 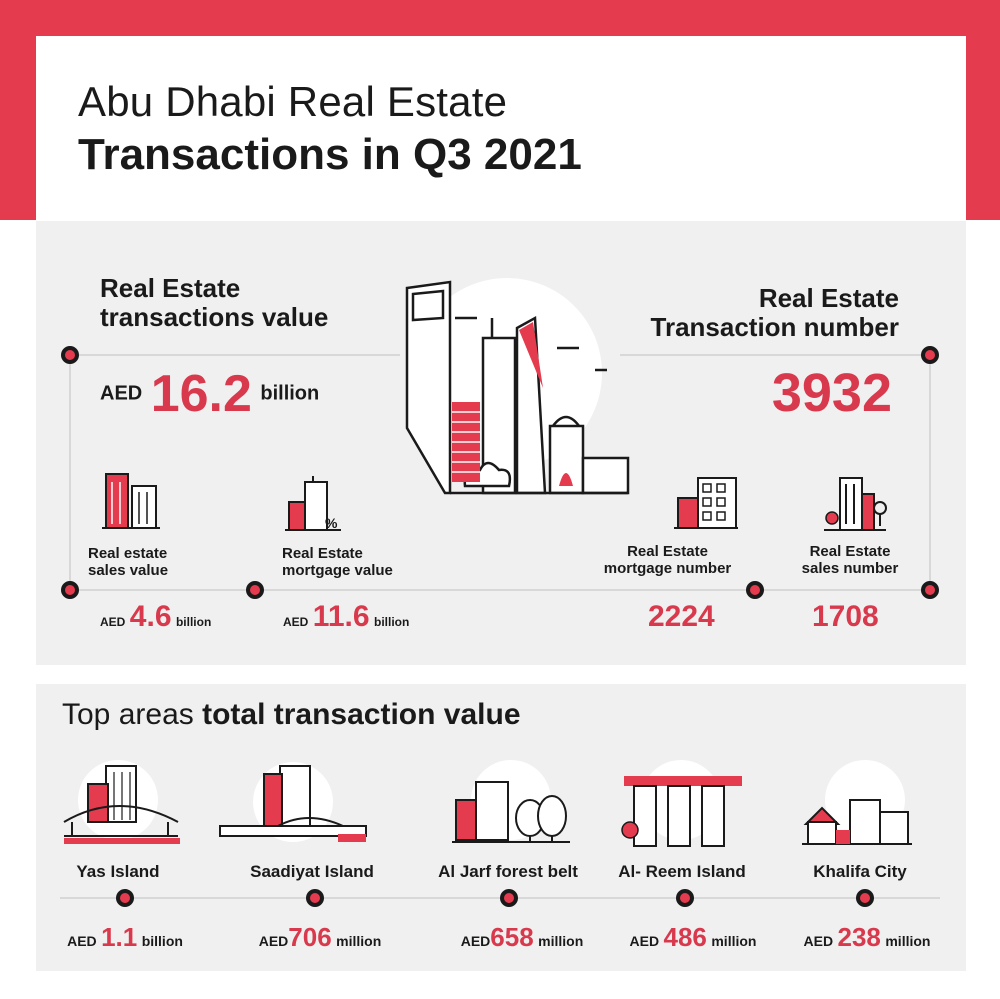 What do you see at coordinates (322, 553) in the screenshot?
I see `mortgage-value-label-line1: Real Estate` at bounding box center [322, 553].